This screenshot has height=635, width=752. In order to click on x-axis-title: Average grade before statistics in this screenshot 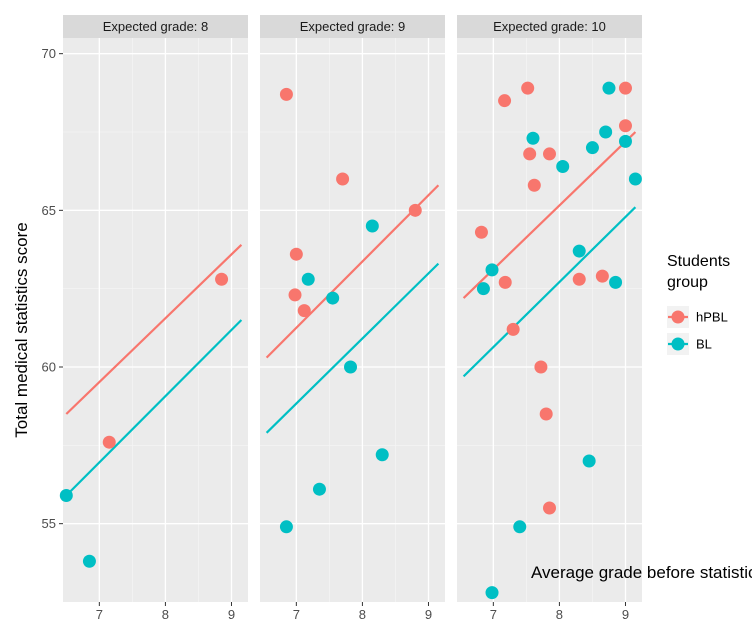, I will do `click(641, 572)`.